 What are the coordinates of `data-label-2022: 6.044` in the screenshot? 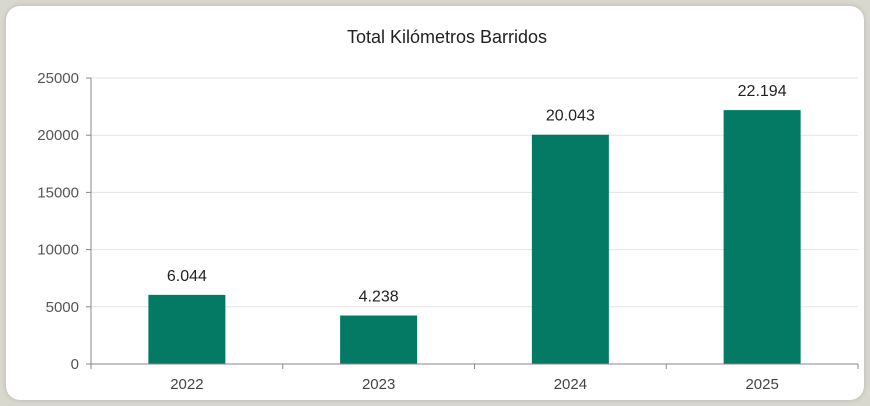 It's located at (187, 276).